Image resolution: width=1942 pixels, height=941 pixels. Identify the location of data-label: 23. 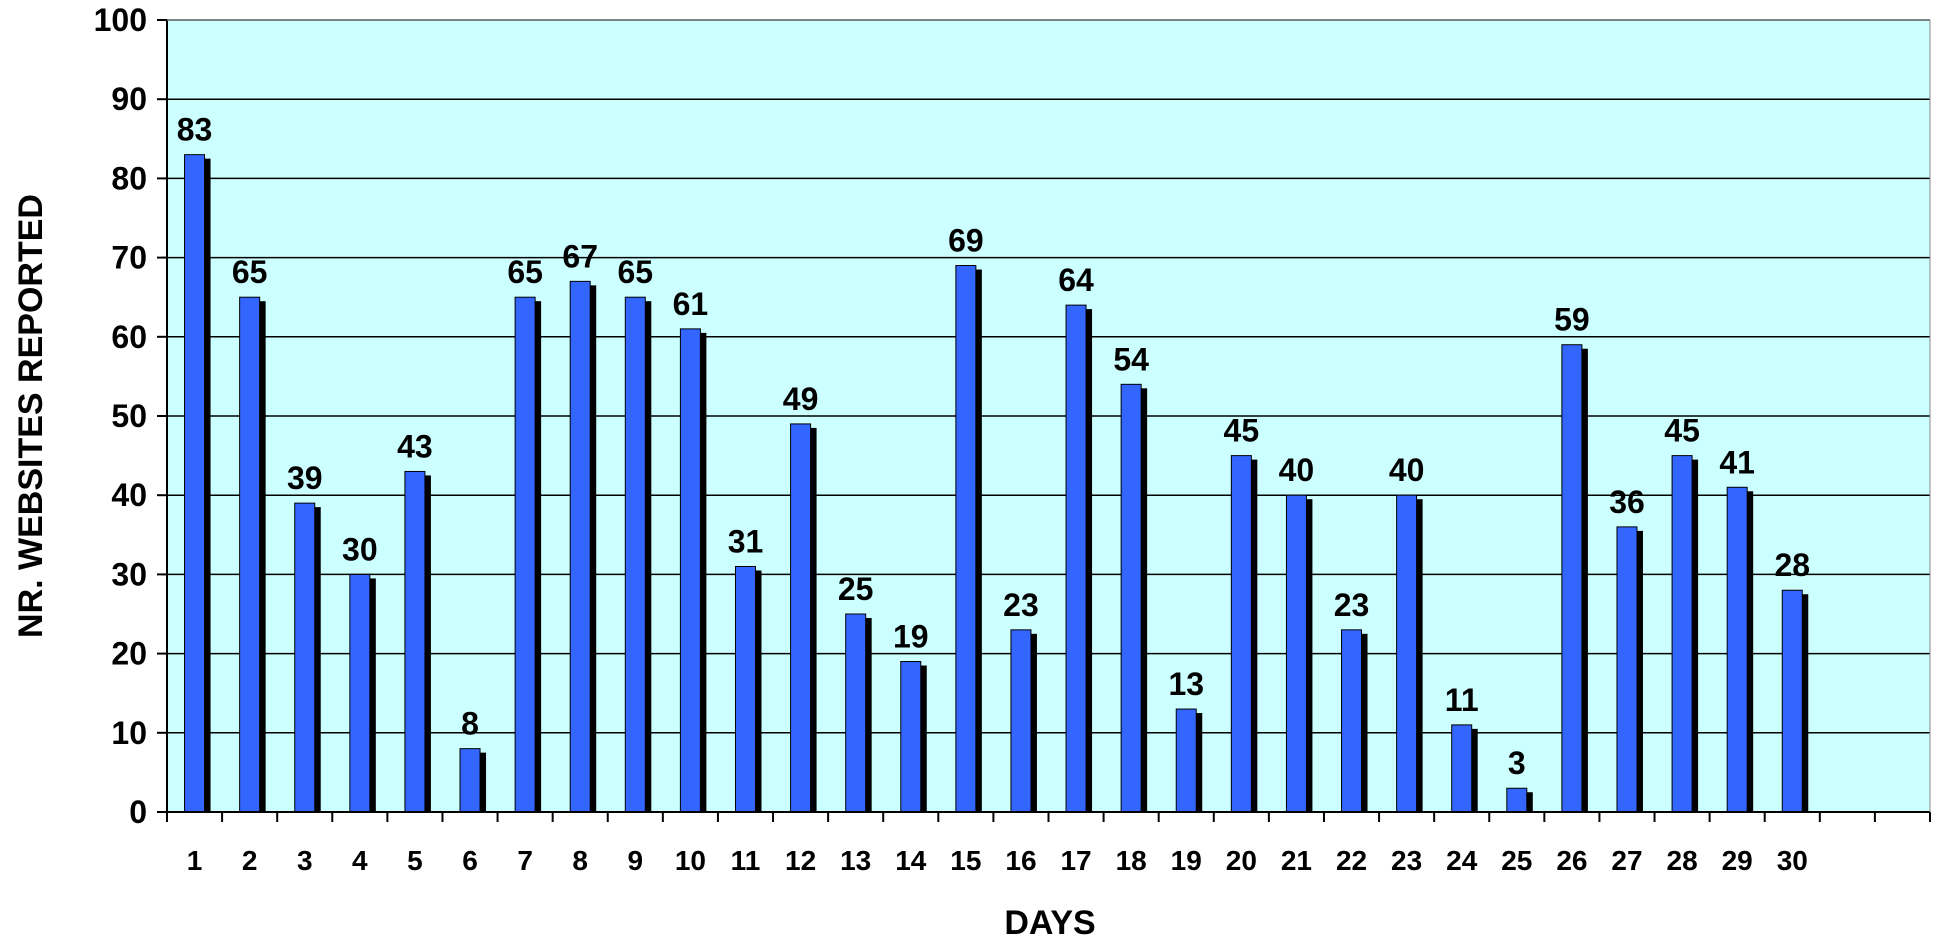
(1021, 605).